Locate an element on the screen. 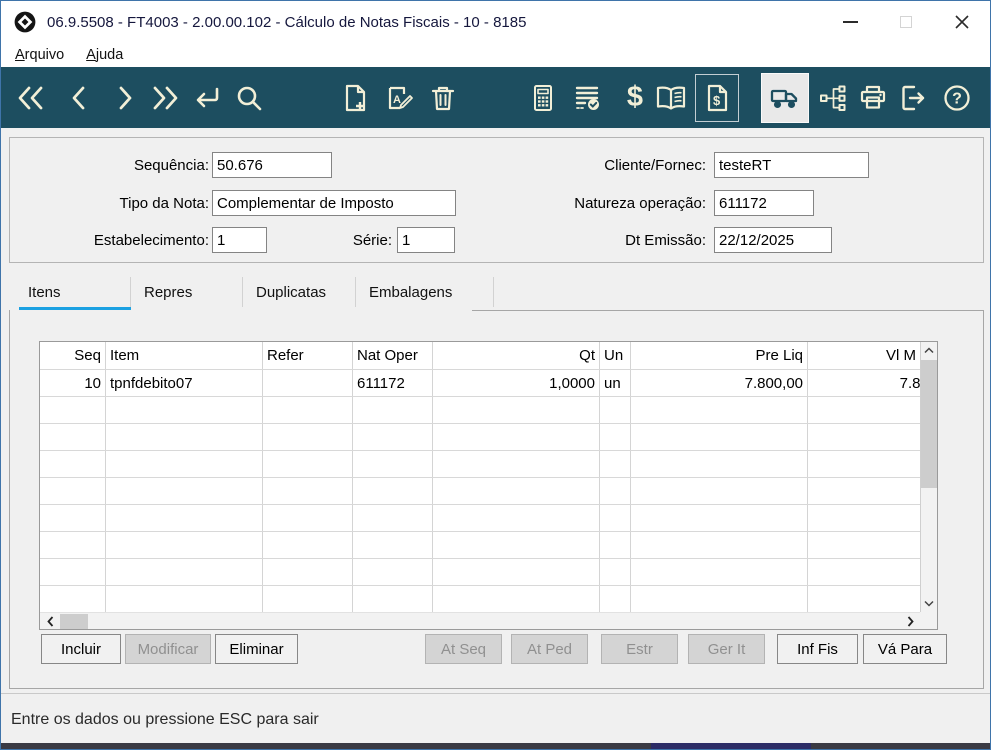 The height and width of the screenshot is (750, 991). menu-bar: Arquivo Ajuda is located at coordinates (495, 55).